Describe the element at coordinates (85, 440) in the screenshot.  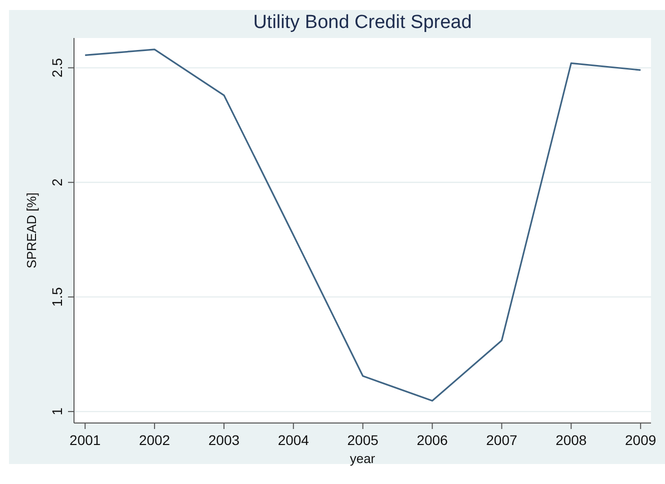
I see `x-tick-label: 2001` at that location.